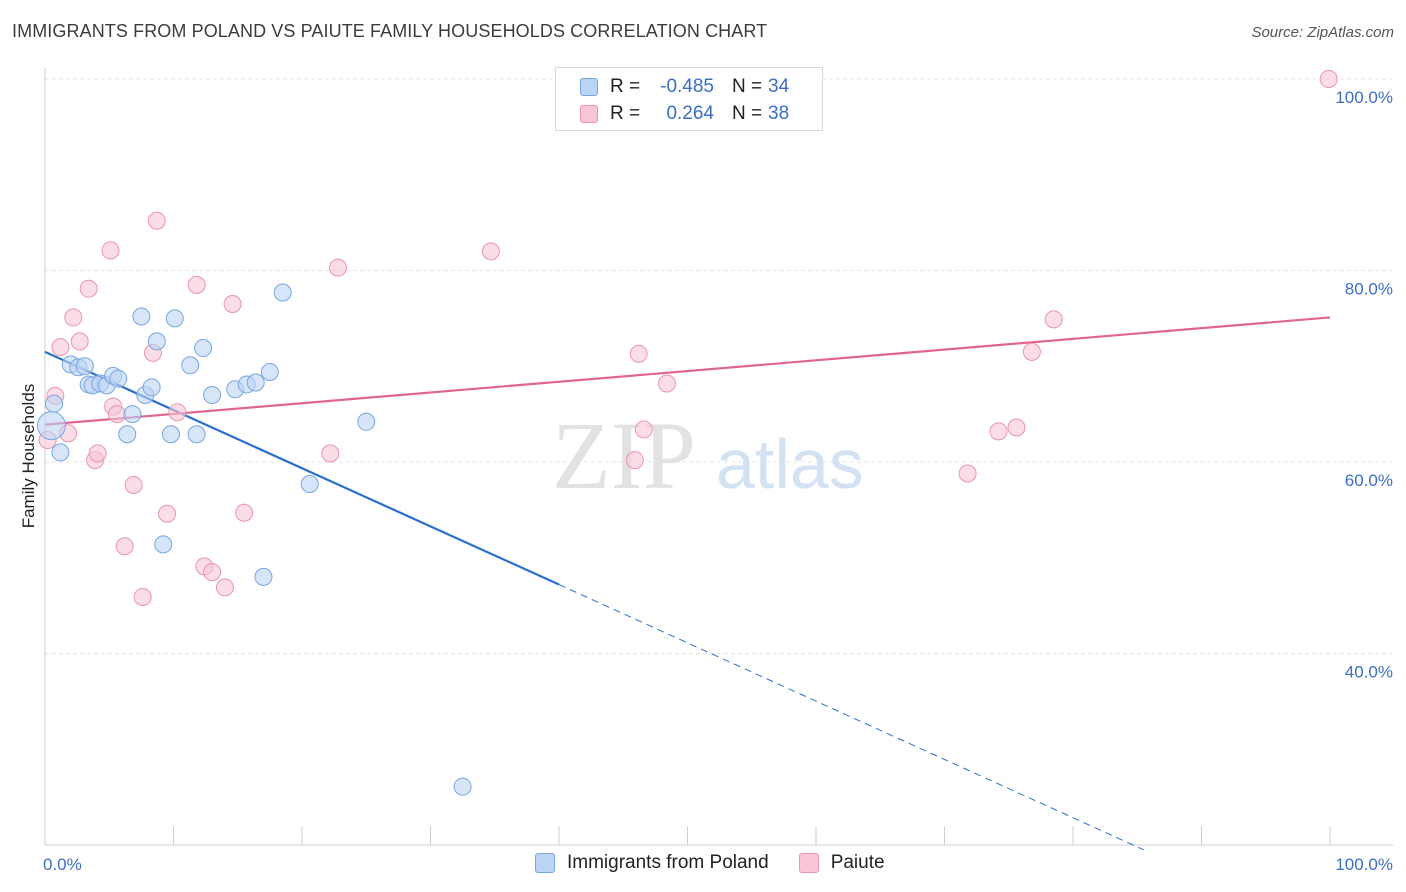 This screenshot has height=892, width=1406. What do you see at coordinates (545, 863) in the screenshot?
I see `series-swatch-poland` at bounding box center [545, 863].